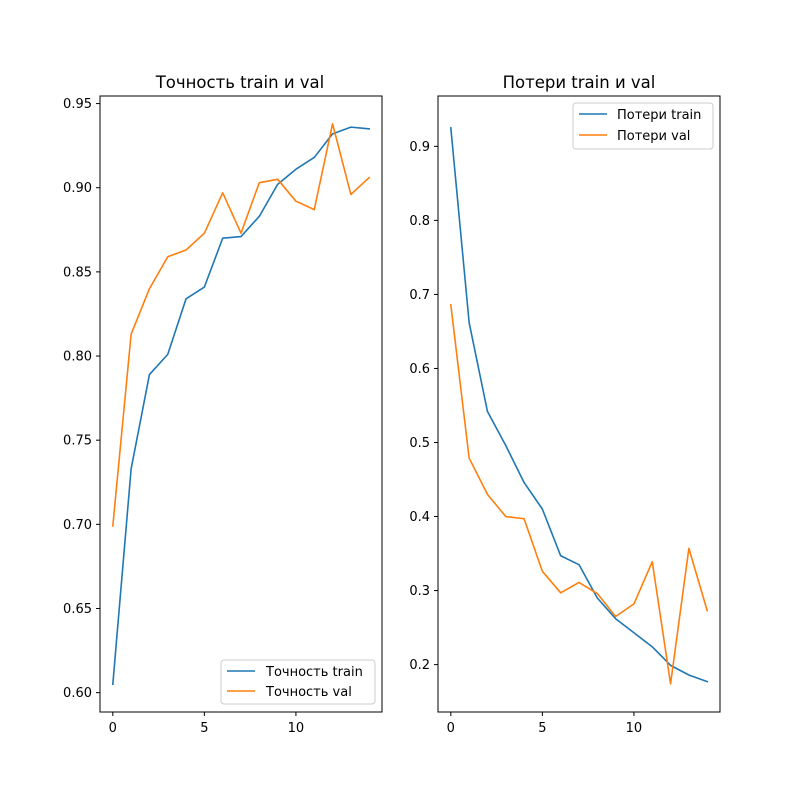 The width and height of the screenshot is (800, 800). Describe the element at coordinates (419, 443) in the screenshot. I see `loss-y-tick-label: 0.5` at that location.